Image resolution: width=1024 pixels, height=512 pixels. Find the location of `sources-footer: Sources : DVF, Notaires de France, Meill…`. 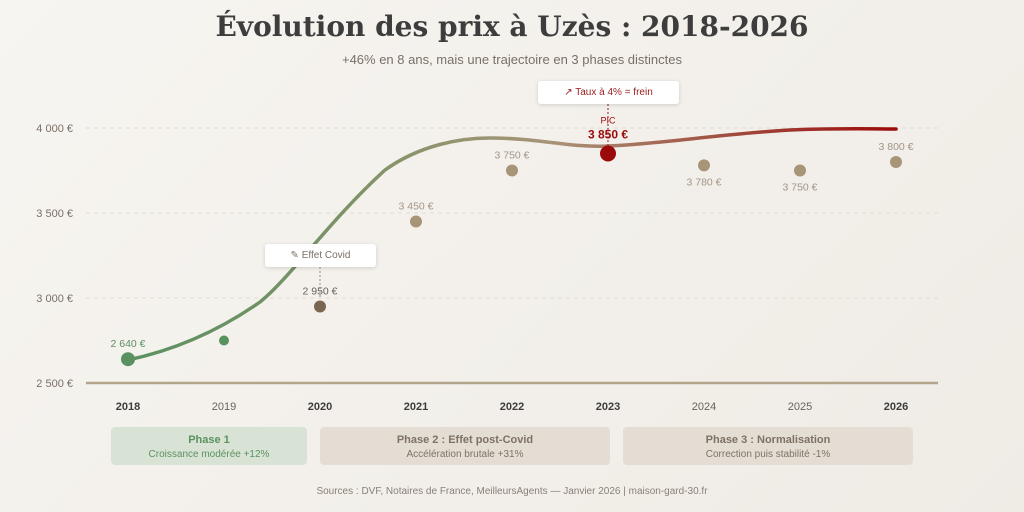

sources-footer: Sources : DVF, Notaires de France, Meill… is located at coordinates (512, 491).